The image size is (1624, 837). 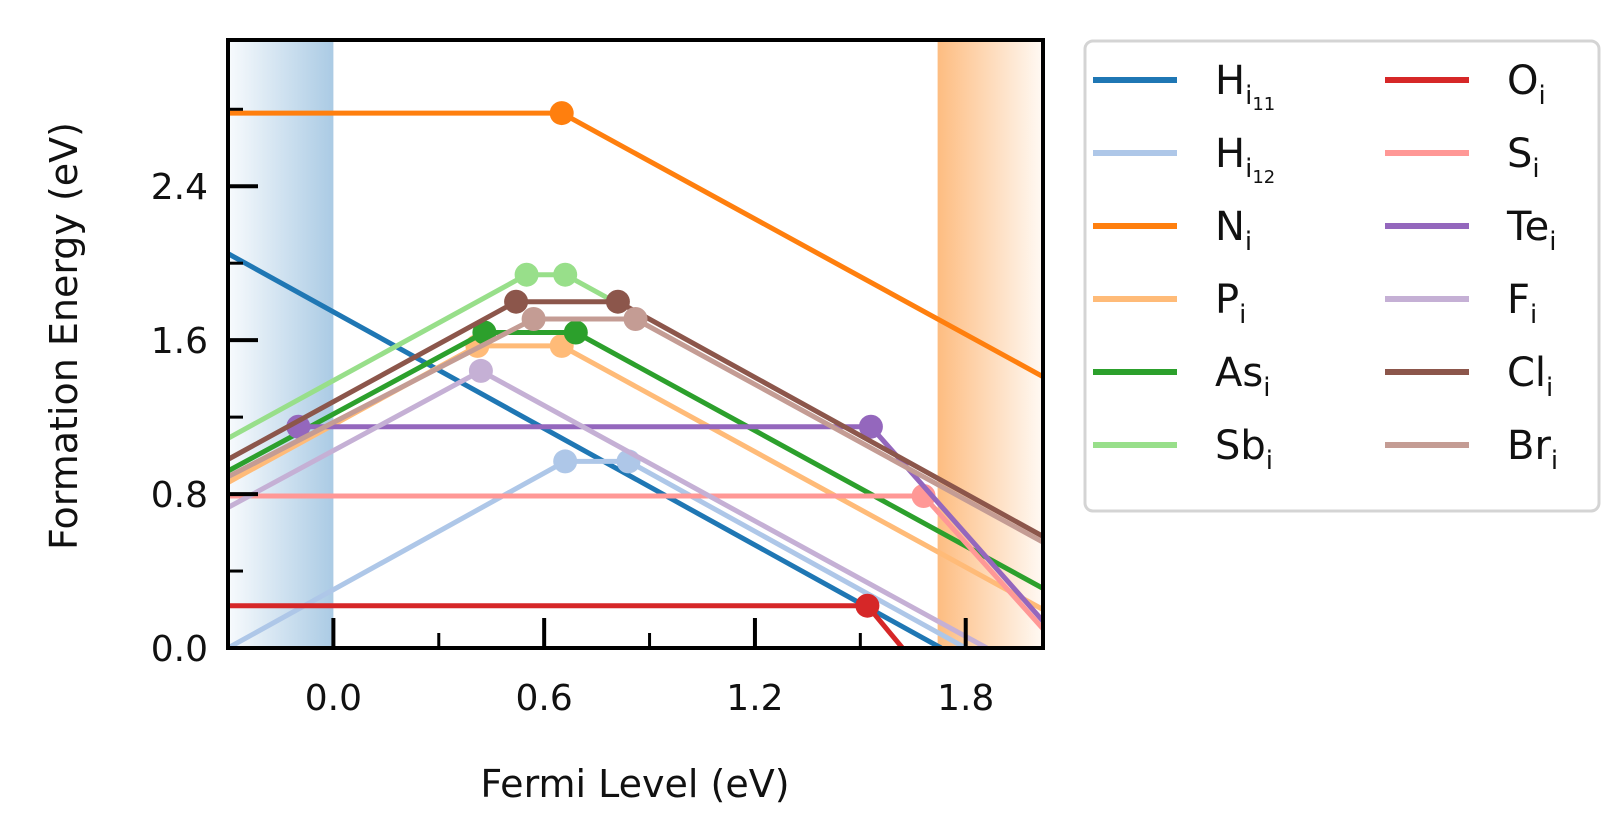 I want to click on x-tick-label-2: 1.2, so click(x=754, y=698).